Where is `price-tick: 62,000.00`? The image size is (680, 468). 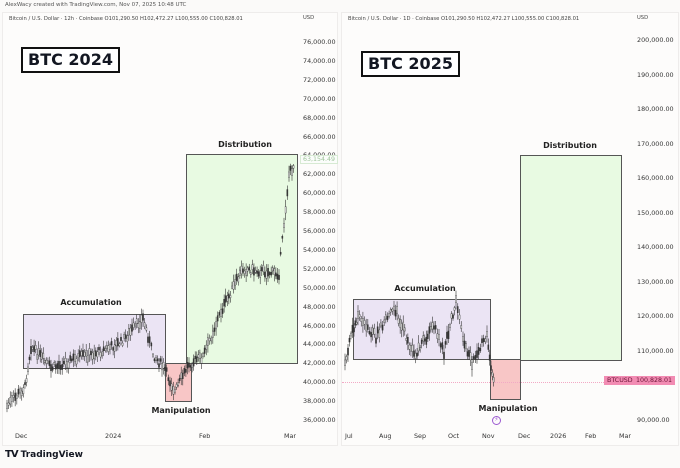 price-tick: 62,000.00 is located at coordinates (319, 174).